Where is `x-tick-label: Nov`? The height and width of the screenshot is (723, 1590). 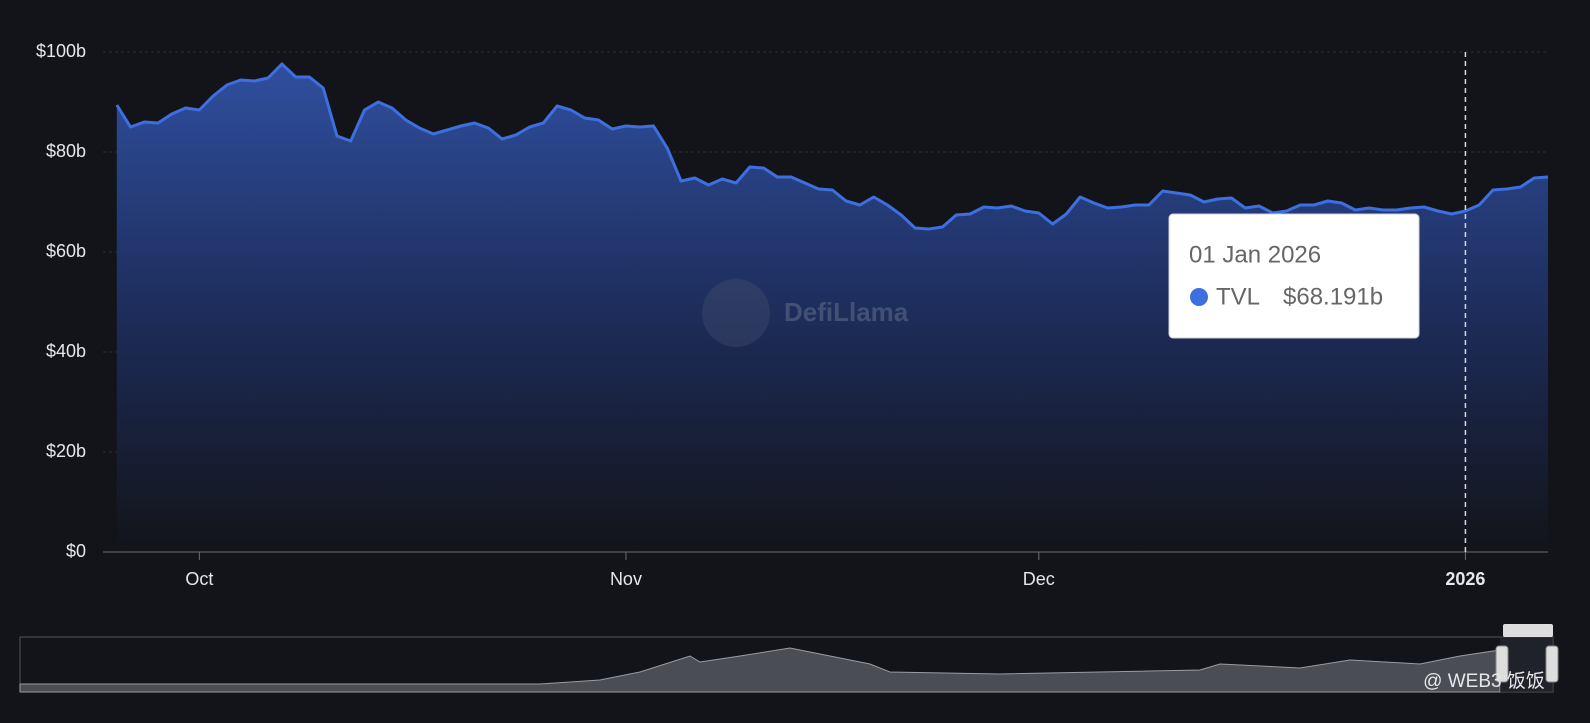
x-tick-label: Nov is located at coordinates (626, 579).